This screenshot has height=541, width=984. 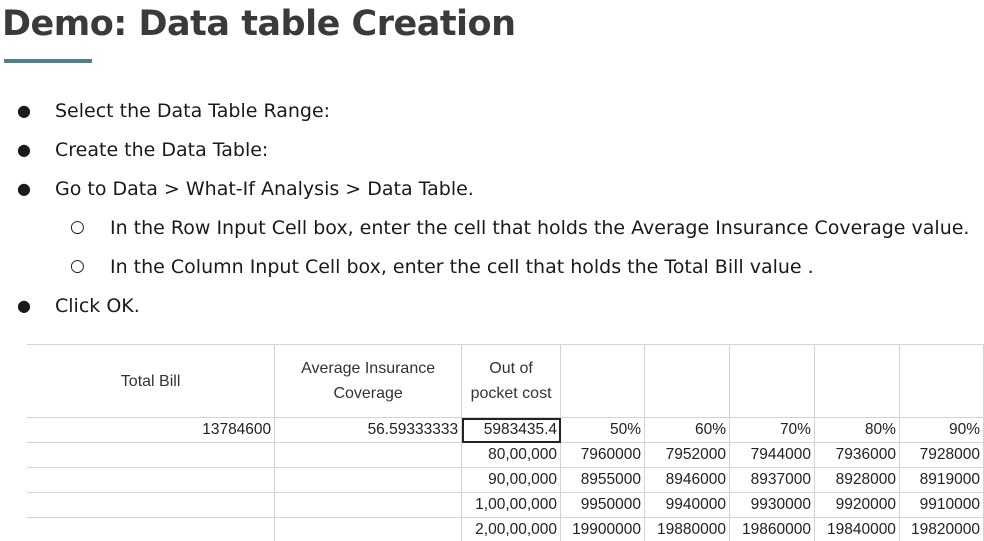 I want to click on bullet-item: ● Select the Data Table Range:, so click(x=174, y=111).